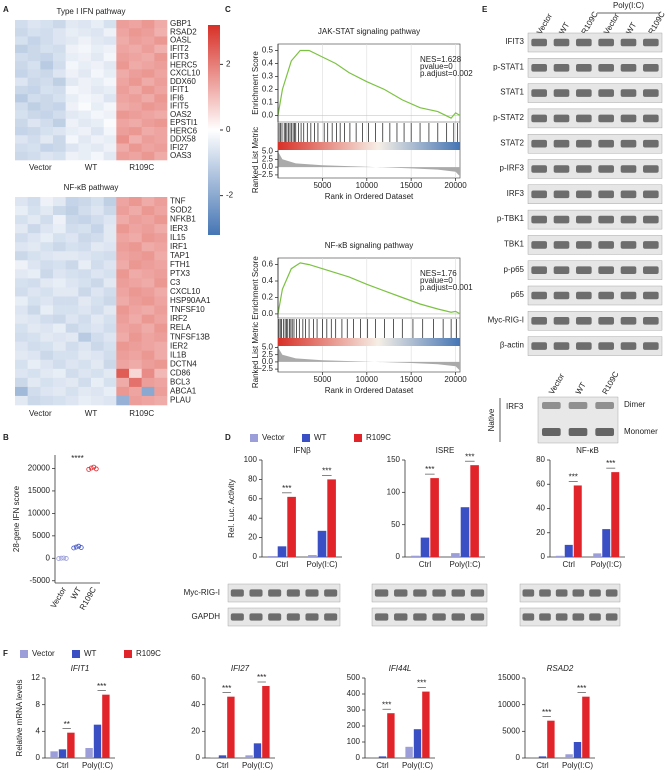 This screenshot has width=666, height=781. Describe the element at coordinates (184, 130) in the screenshot. I see `gene-label: HERC6` at that location.